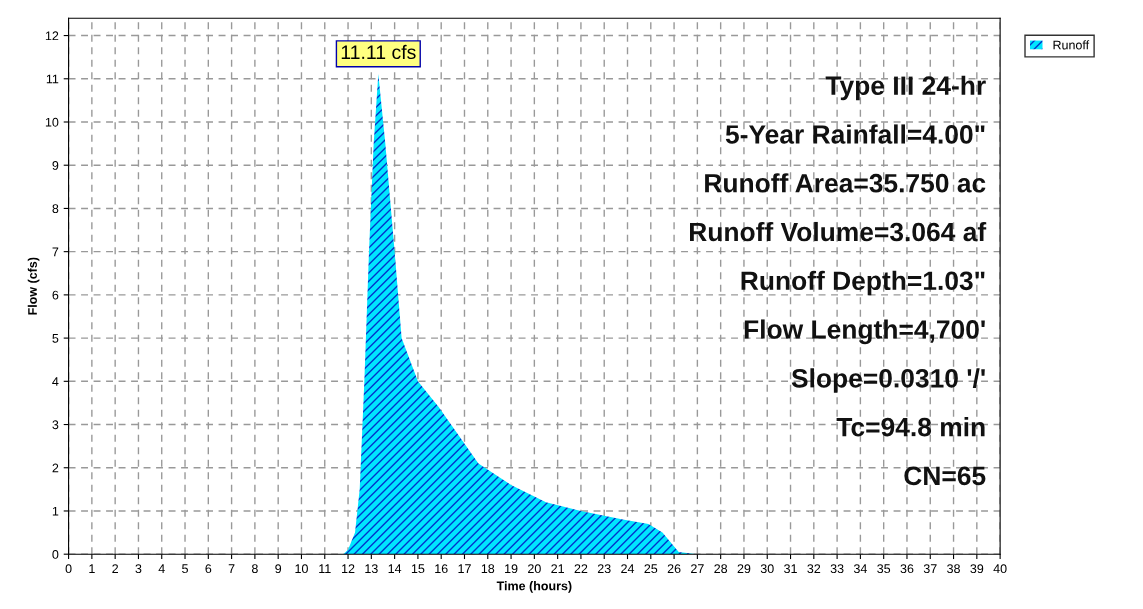 Image resolution: width=1143 pixels, height=609 pixels. Describe the element at coordinates (464, 568) in the screenshot. I see `x-tick-label: 17` at that location.